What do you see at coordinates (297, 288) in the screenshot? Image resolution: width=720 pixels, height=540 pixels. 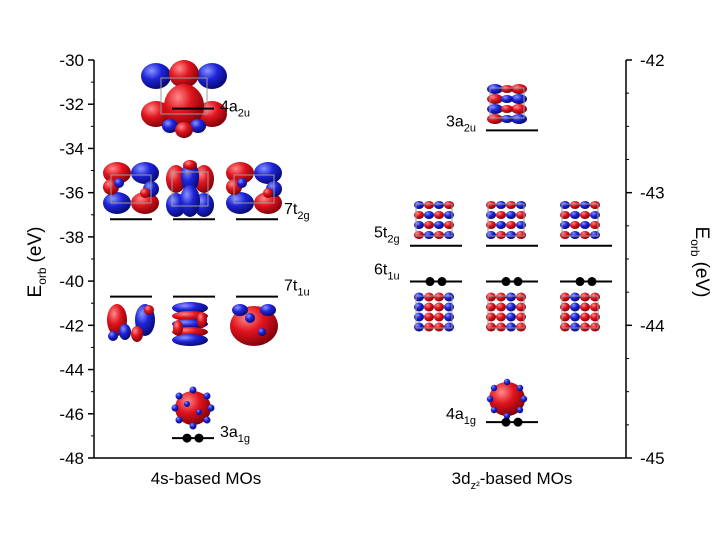 I see `level-label: 7t1u` at bounding box center [297, 288].